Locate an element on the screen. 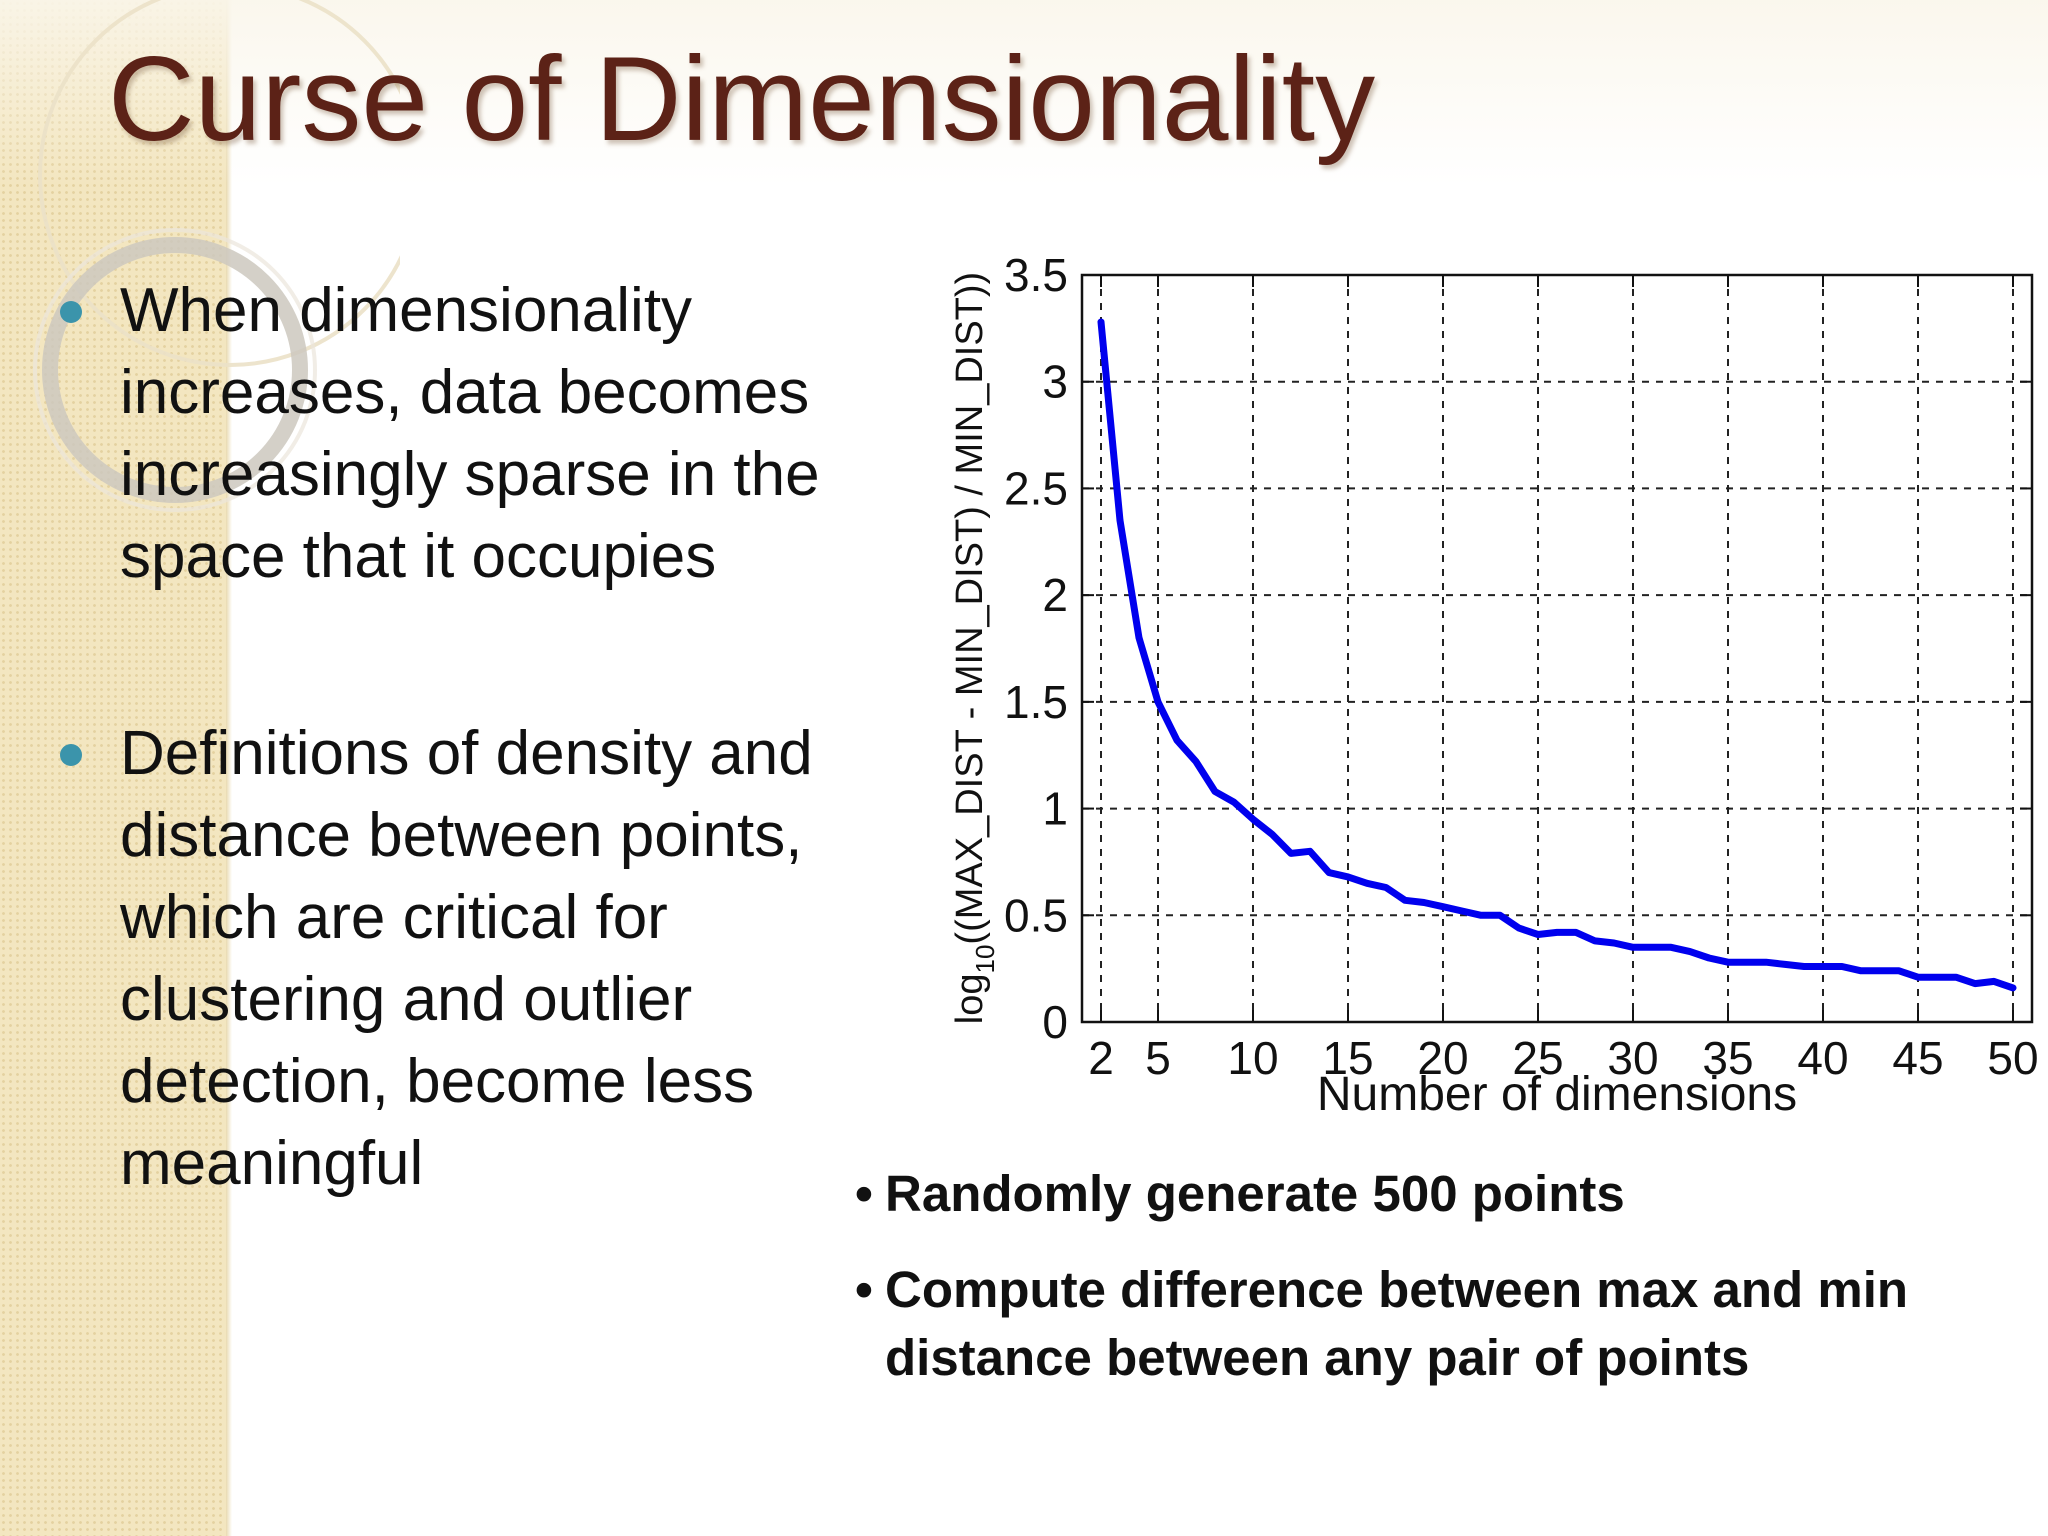  y-tick-label: 3 is located at coordinates (1055, 382).